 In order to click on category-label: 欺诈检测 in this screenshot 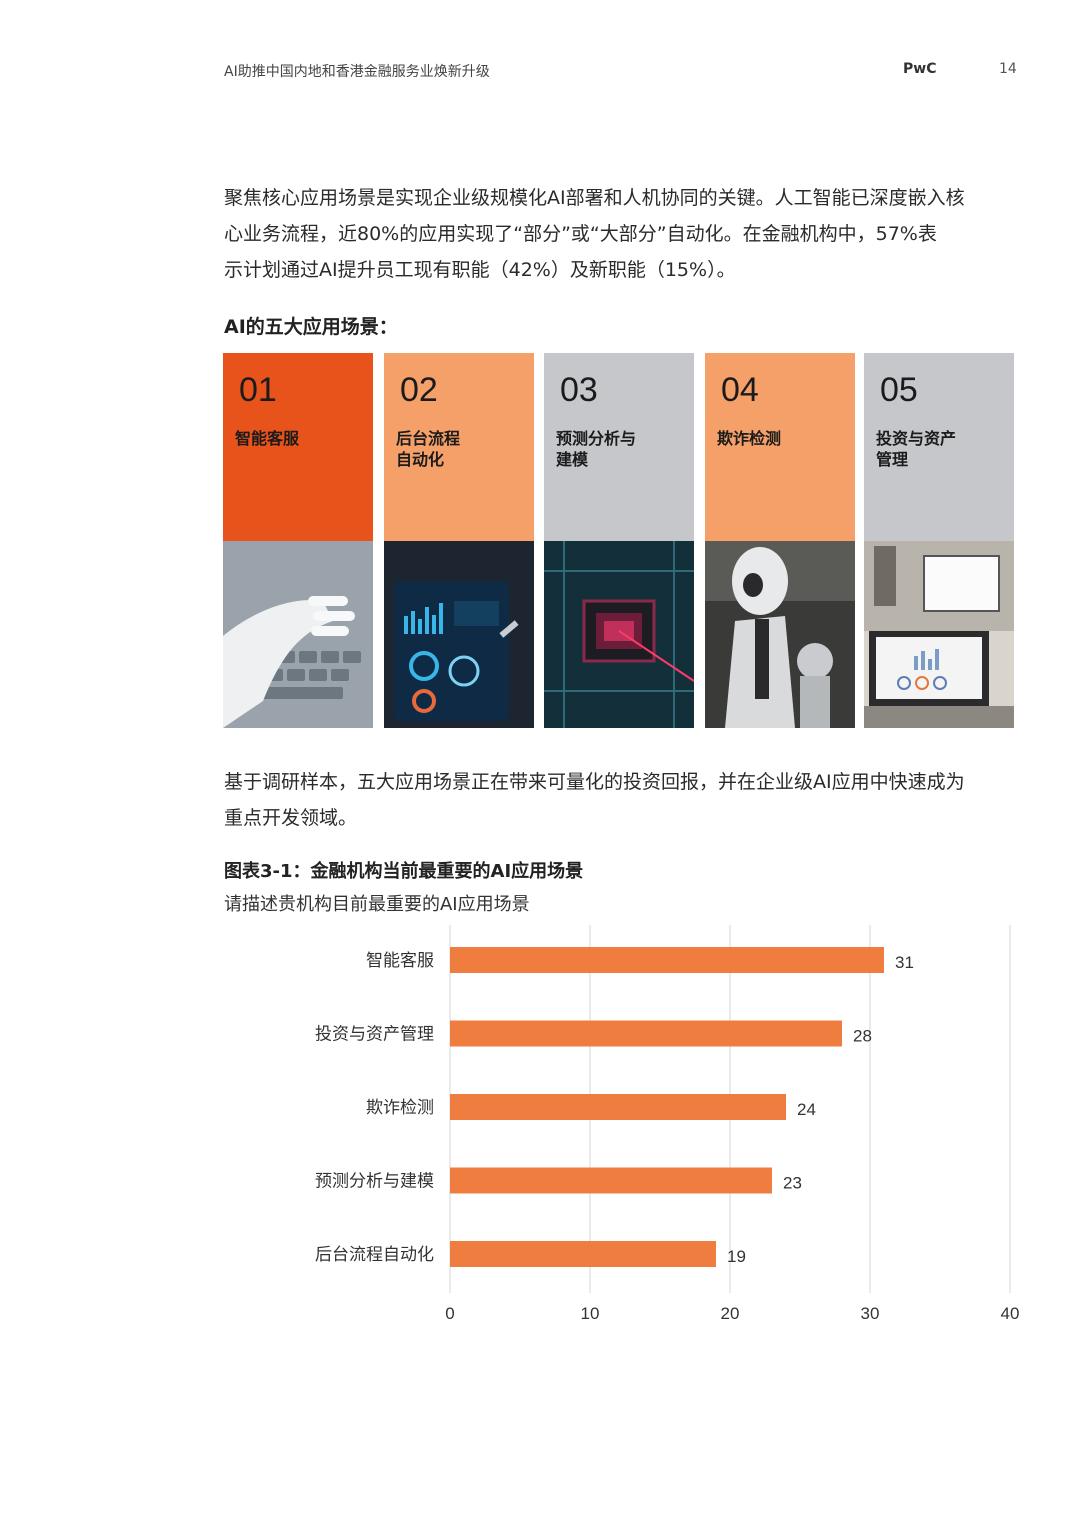, I will do `click(400, 1108)`.